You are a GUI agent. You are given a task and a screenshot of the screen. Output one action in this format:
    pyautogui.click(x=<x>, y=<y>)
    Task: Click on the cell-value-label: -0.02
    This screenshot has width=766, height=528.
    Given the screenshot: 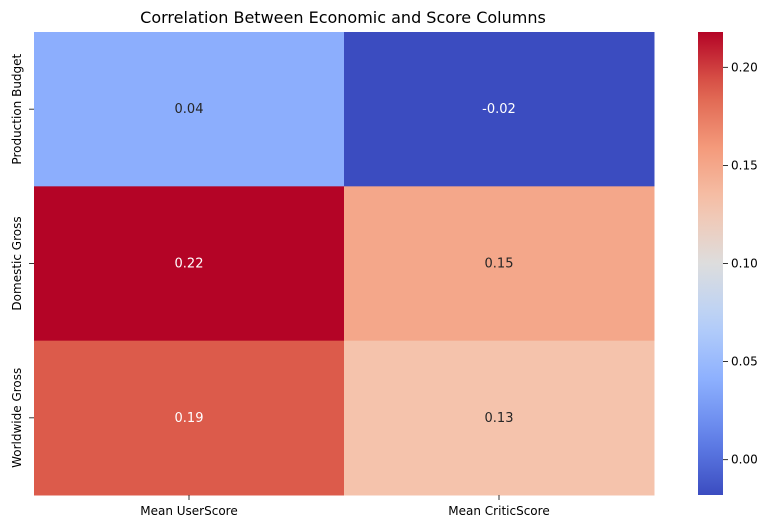 What is the action you would take?
    pyautogui.click(x=499, y=109)
    